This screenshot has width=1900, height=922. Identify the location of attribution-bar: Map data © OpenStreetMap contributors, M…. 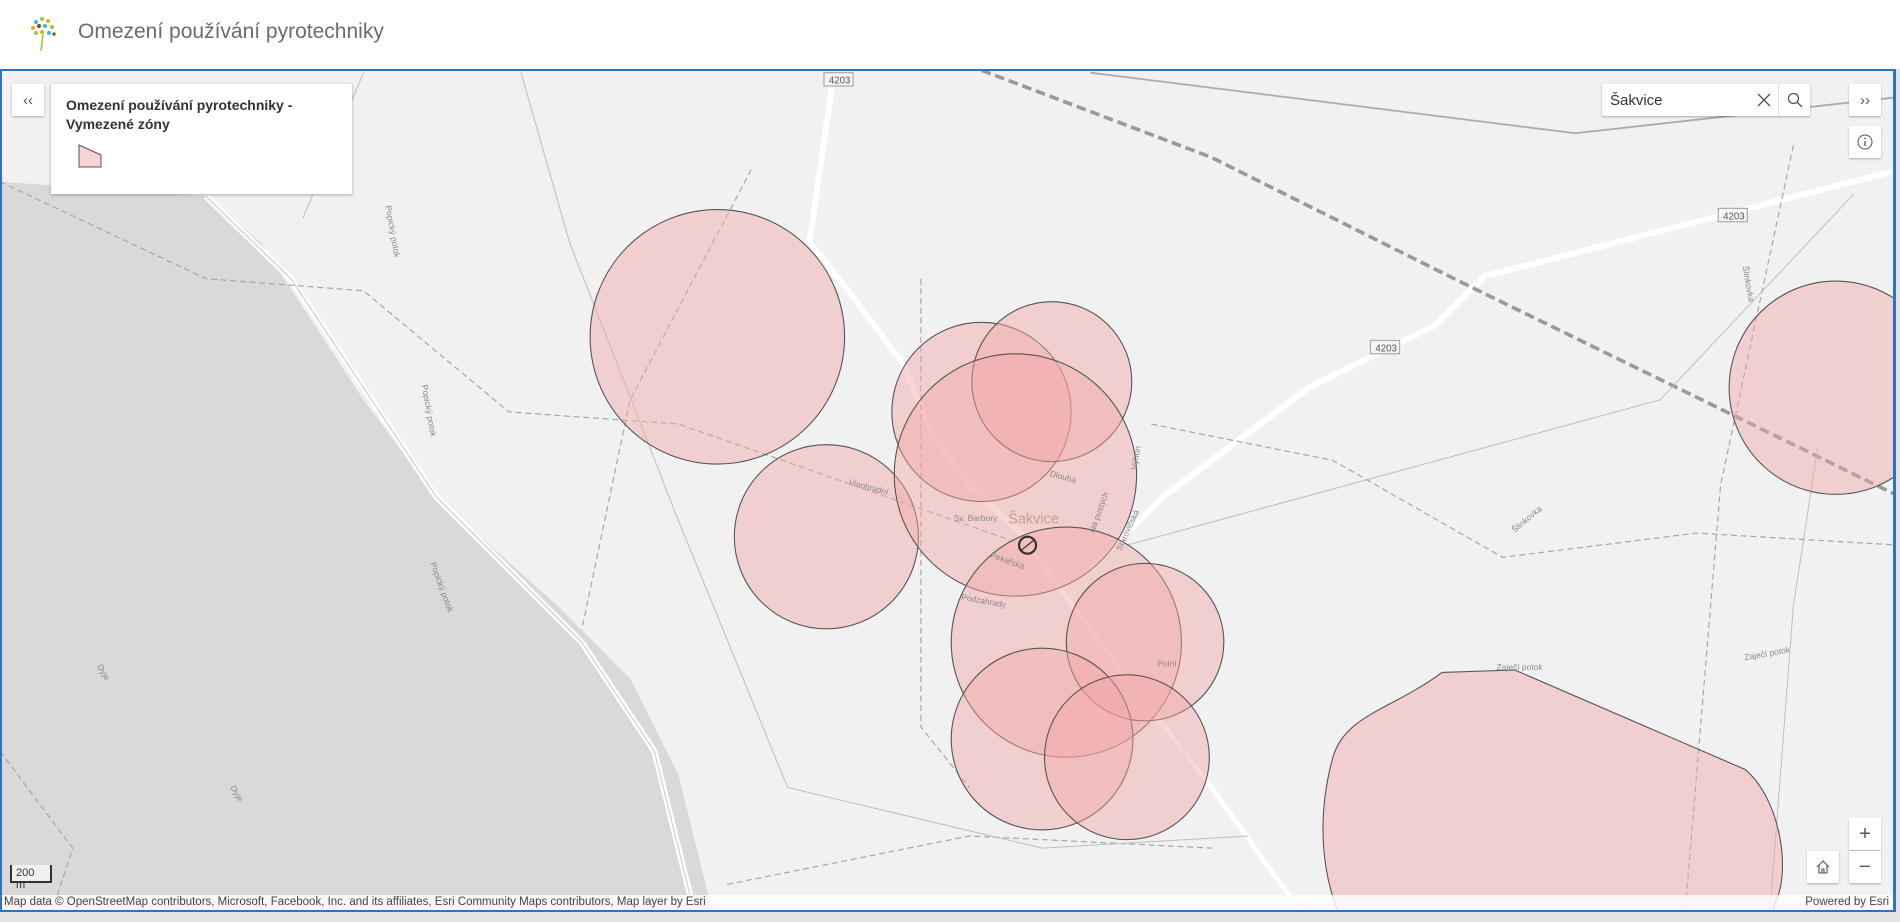
(947, 902).